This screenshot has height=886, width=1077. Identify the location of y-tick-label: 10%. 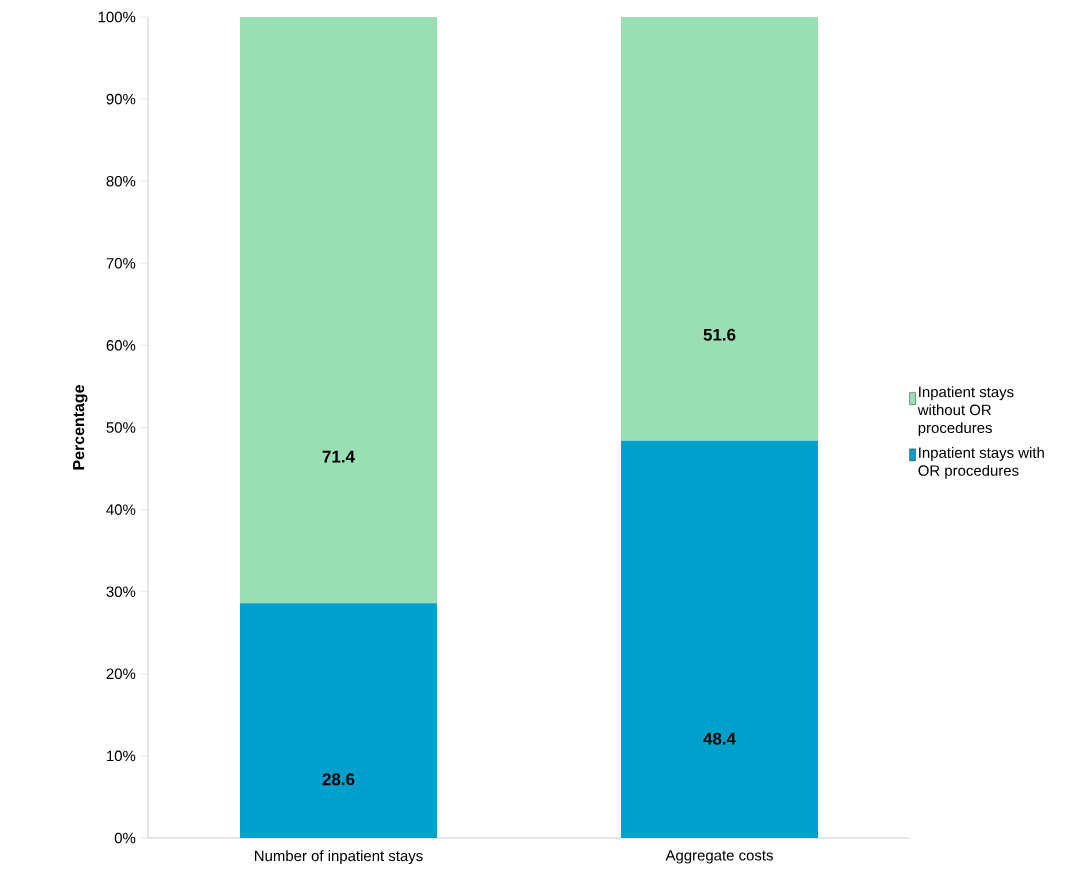
(121, 756).